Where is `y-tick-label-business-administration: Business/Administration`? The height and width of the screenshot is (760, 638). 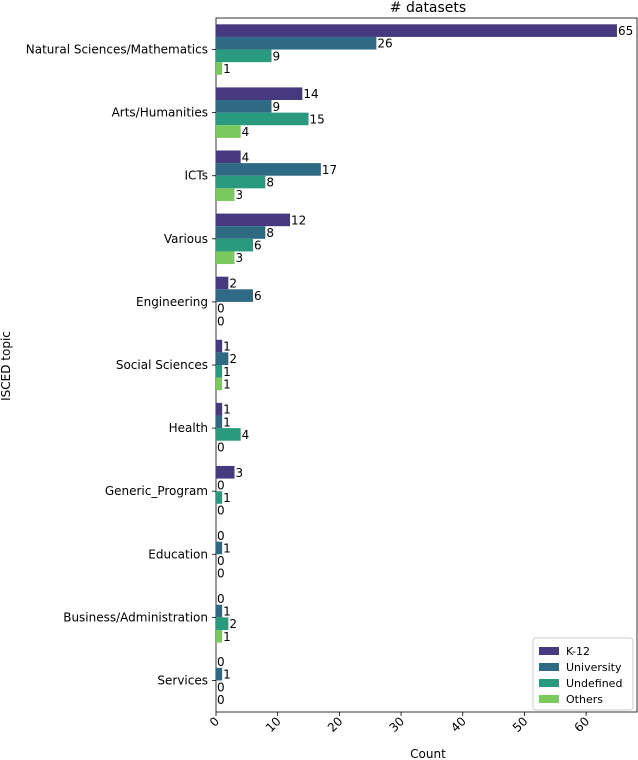 y-tick-label-business-administration: Business/Administration is located at coordinates (135, 617).